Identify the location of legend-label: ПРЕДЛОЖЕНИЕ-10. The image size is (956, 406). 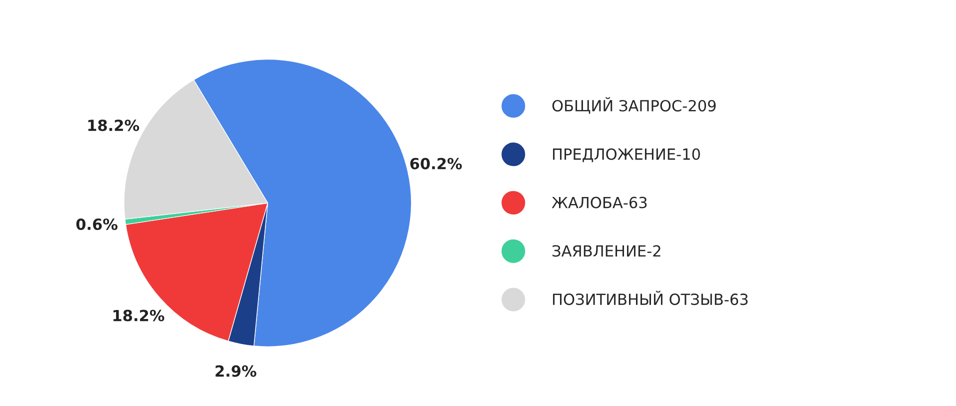
(626, 155).